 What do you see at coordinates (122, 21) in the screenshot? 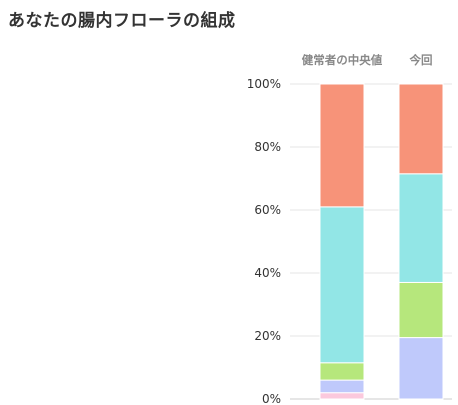
I see `page-title: あなたの腸内フローラの組成` at bounding box center [122, 21].